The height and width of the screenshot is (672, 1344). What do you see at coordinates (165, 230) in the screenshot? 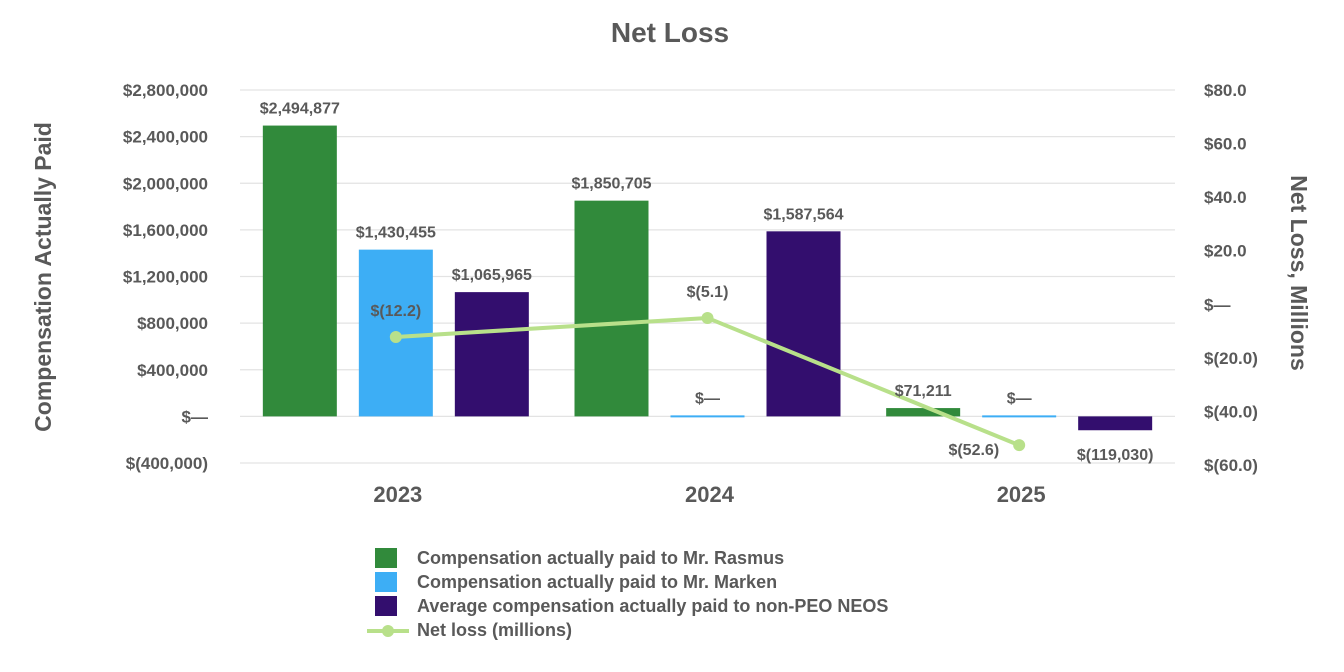
I see `left-tick-label: $1,600,000` at bounding box center [165, 230].